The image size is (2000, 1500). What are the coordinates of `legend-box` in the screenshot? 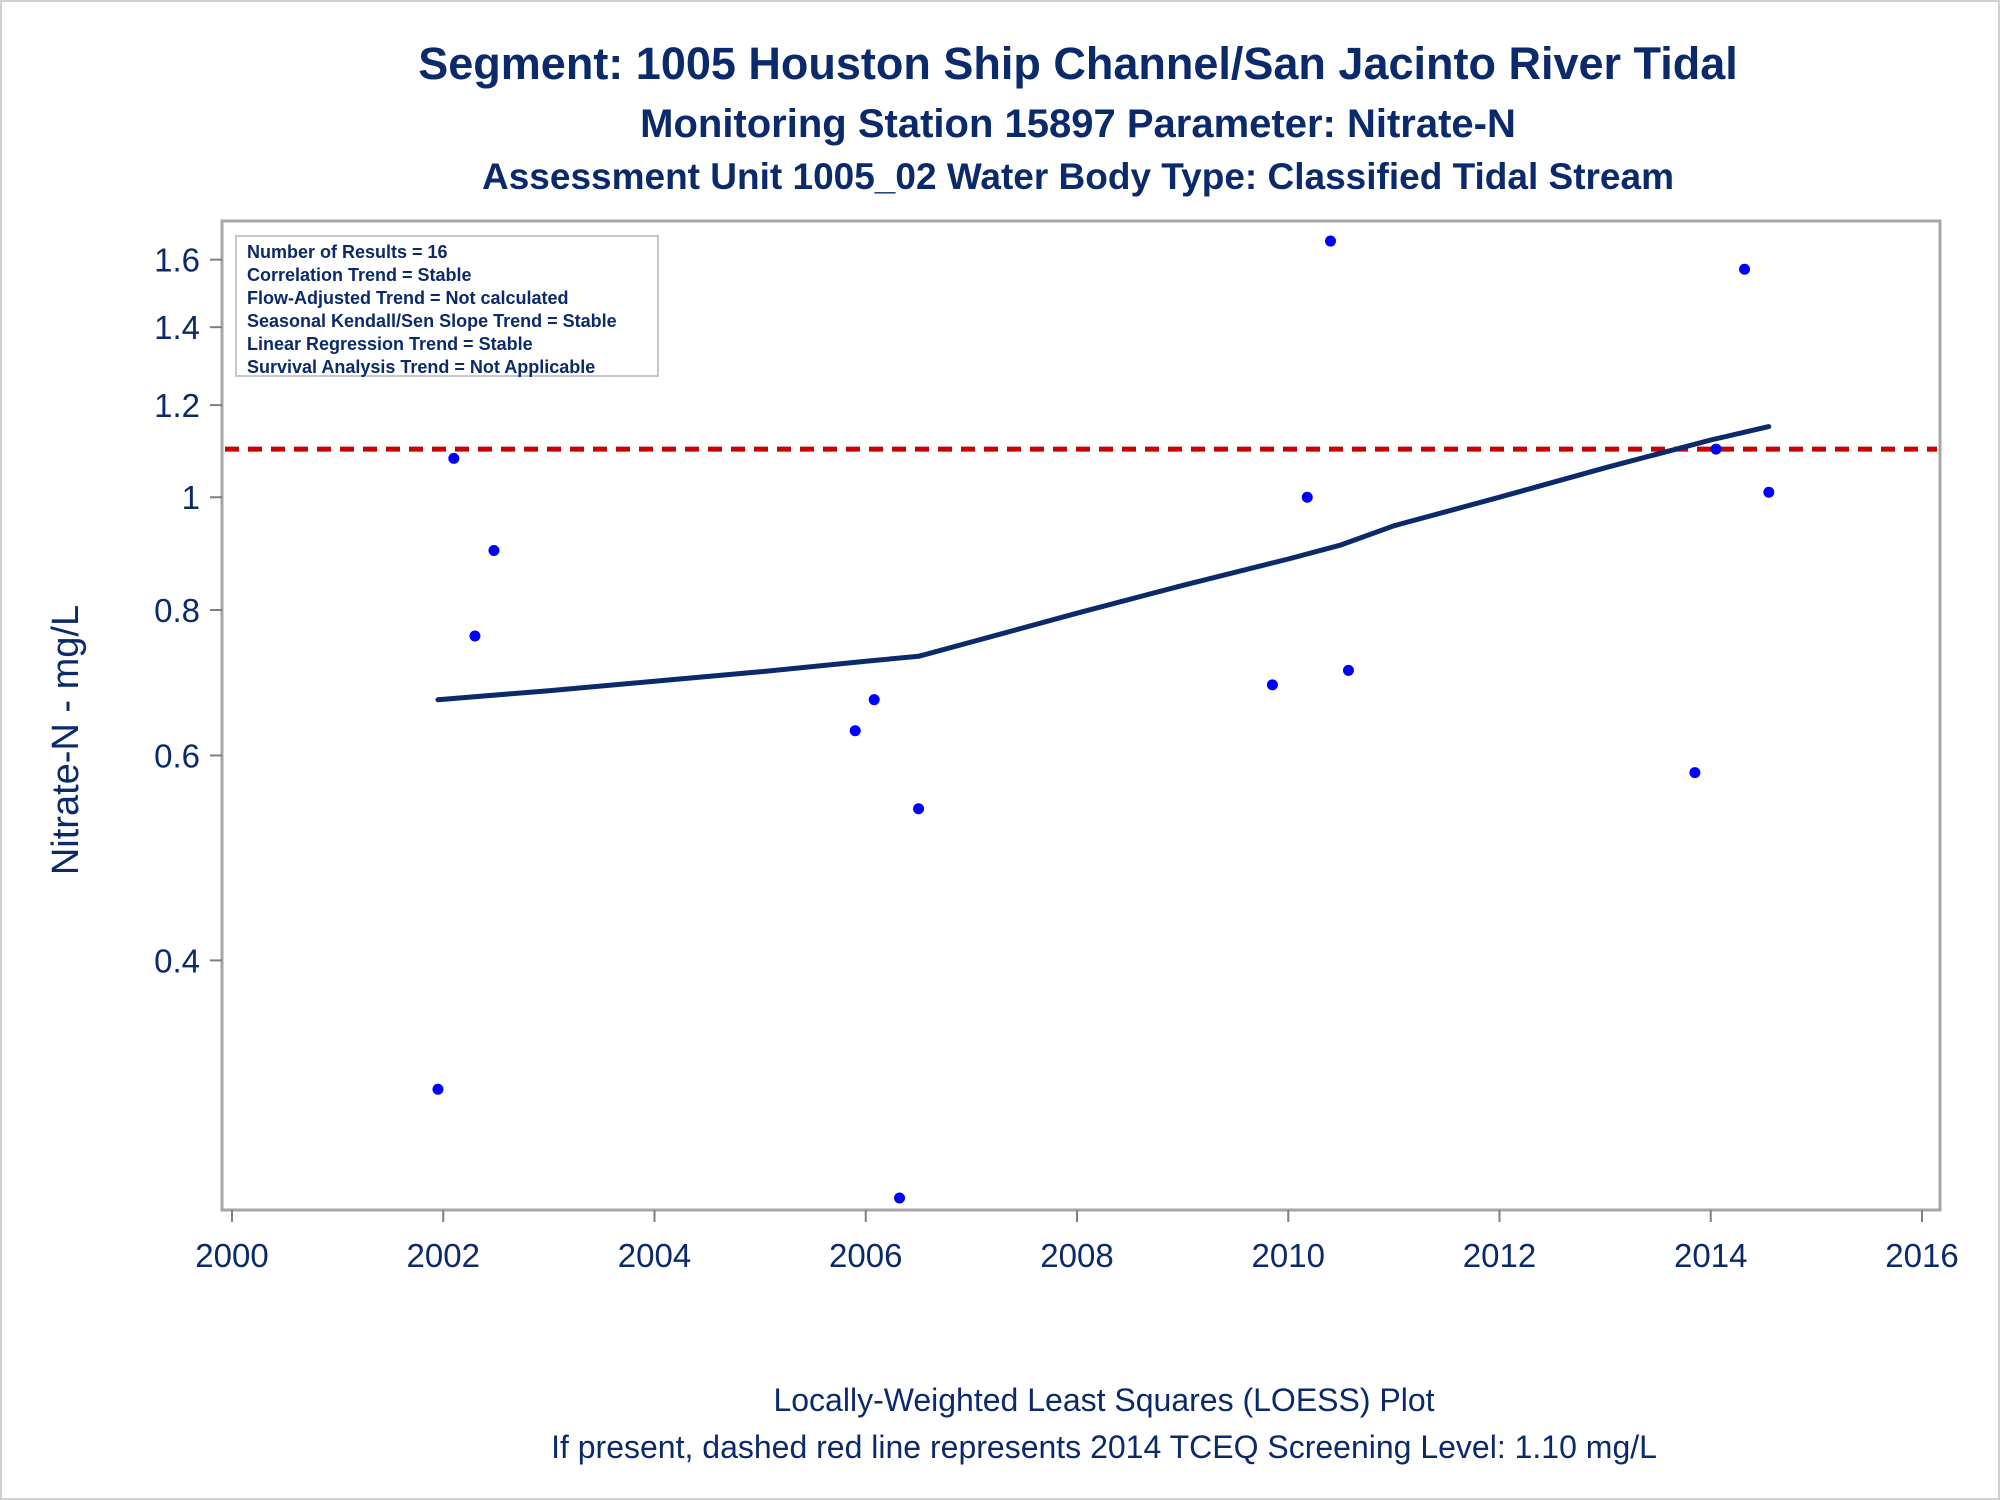 It's located at (447, 306).